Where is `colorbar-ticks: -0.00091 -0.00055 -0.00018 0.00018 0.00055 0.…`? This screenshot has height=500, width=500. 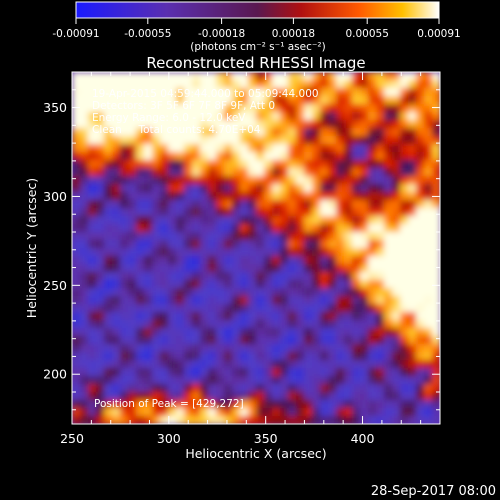 colorbar-ticks: -0.00091 -0.00055 -0.00018 0.00018 0.00055 0.… is located at coordinates (256, 29).